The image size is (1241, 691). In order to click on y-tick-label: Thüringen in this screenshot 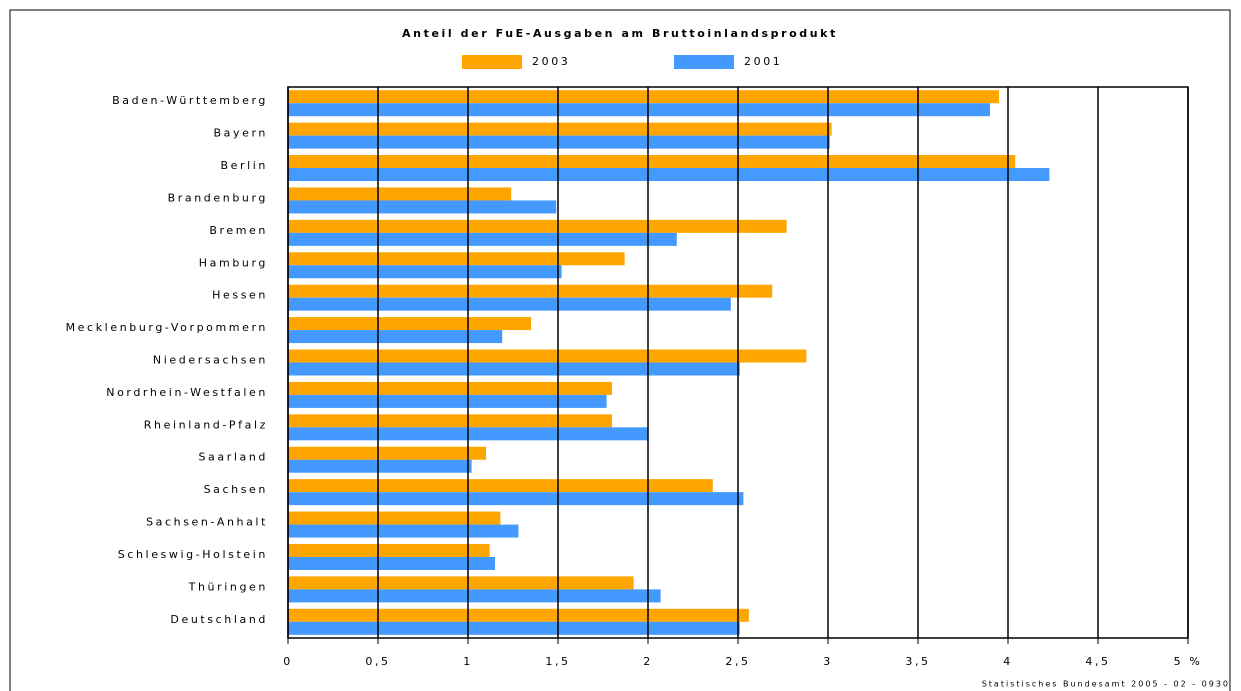, I will do `click(228, 586)`.